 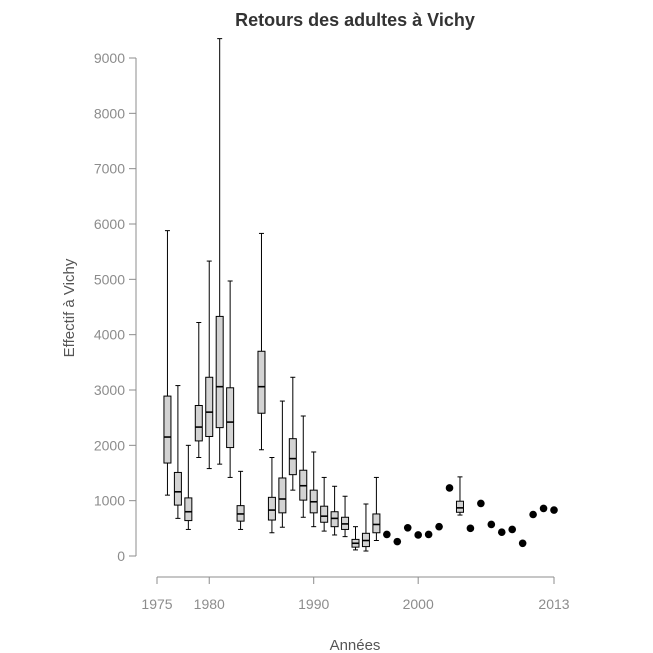 What do you see at coordinates (481, 503) in the screenshot?
I see `point-2006` at bounding box center [481, 503].